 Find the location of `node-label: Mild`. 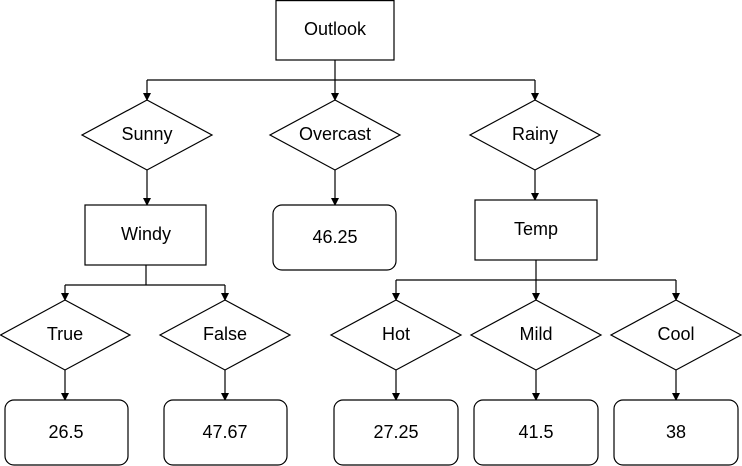

node-label: Mild is located at coordinates (535, 334).